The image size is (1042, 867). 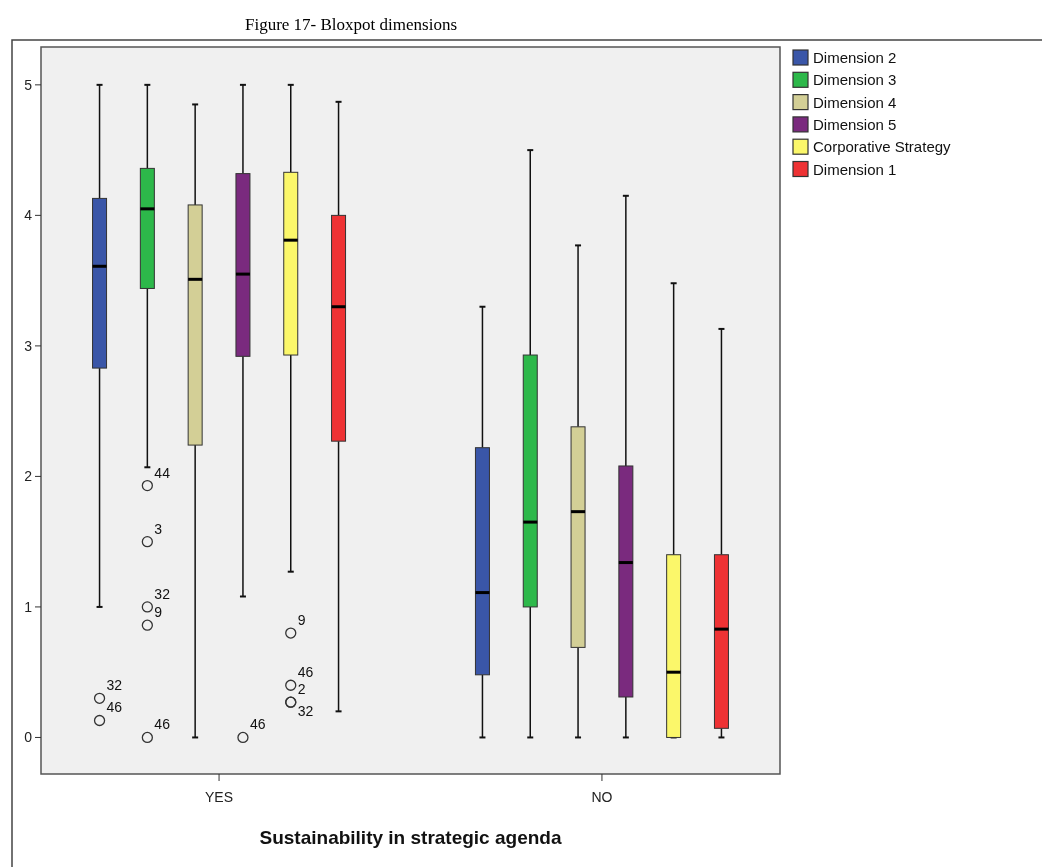 What do you see at coordinates (855, 124) in the screenshot?
I see `legend-label: Dimension 5` at bounding box center [855, 124].